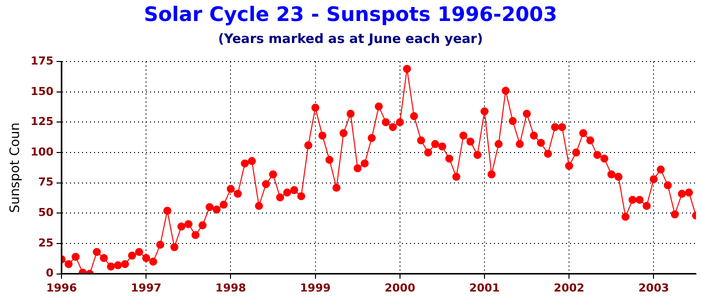  Describe the element at coordinates (42, 61) in the screenshot. I see `y-tick-label: 175` at that location.